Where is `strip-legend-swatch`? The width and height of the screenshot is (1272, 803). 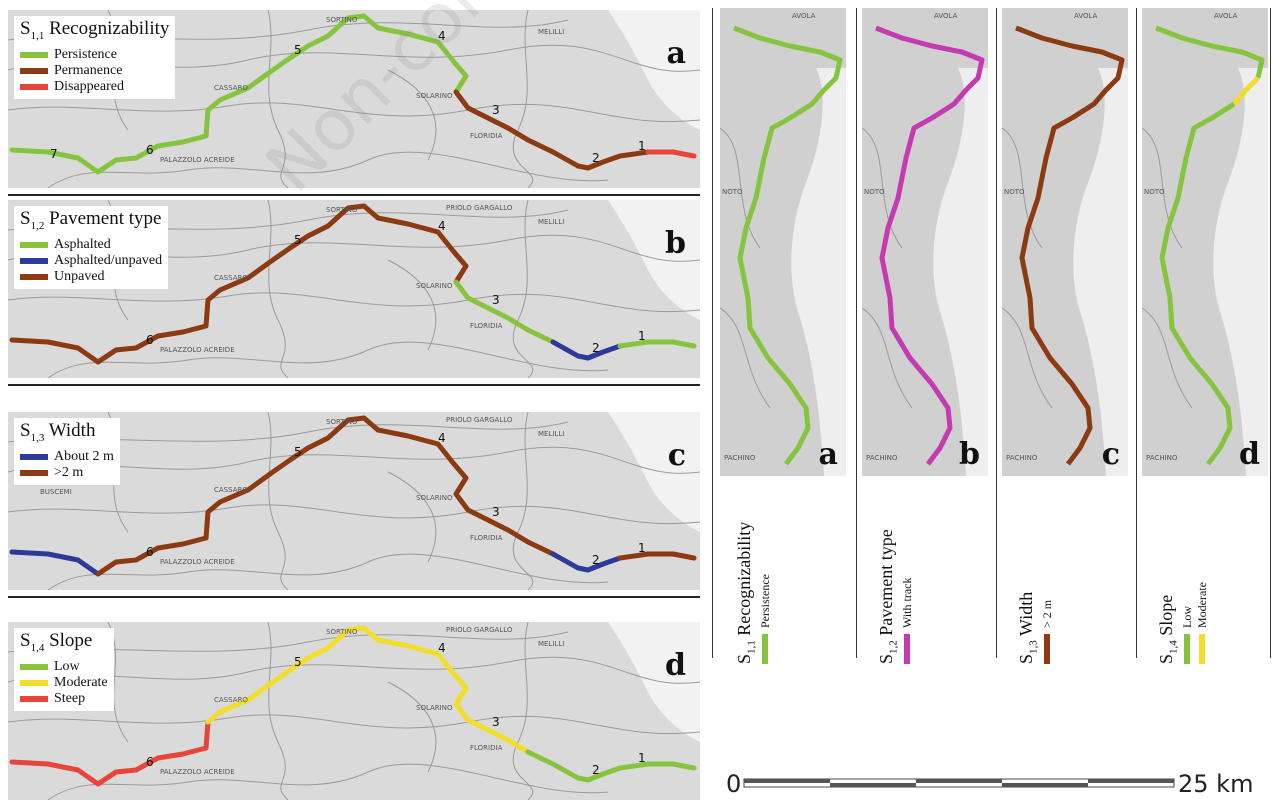
strip-legend-swatch is located at coordinates (907, 649).